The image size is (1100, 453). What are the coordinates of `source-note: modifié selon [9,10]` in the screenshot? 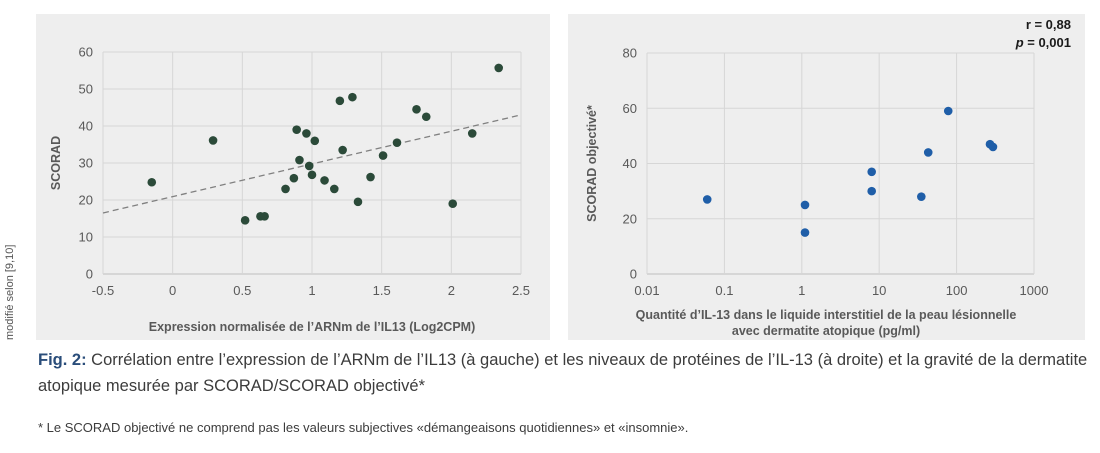 It's located at (10, 292).